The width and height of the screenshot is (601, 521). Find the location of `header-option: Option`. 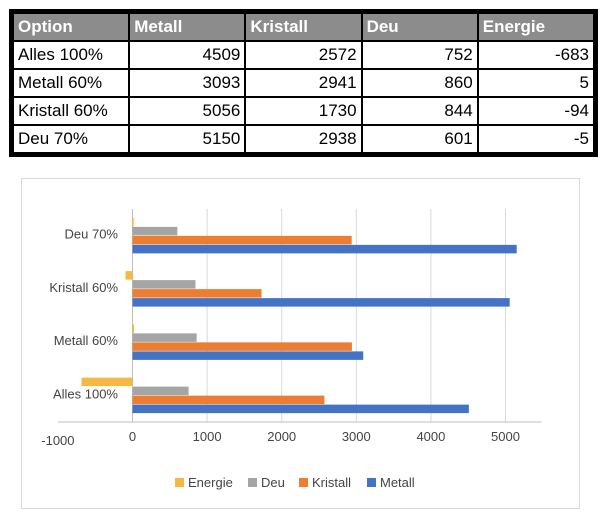

header-option: Option is located at coordinates (71, 27).